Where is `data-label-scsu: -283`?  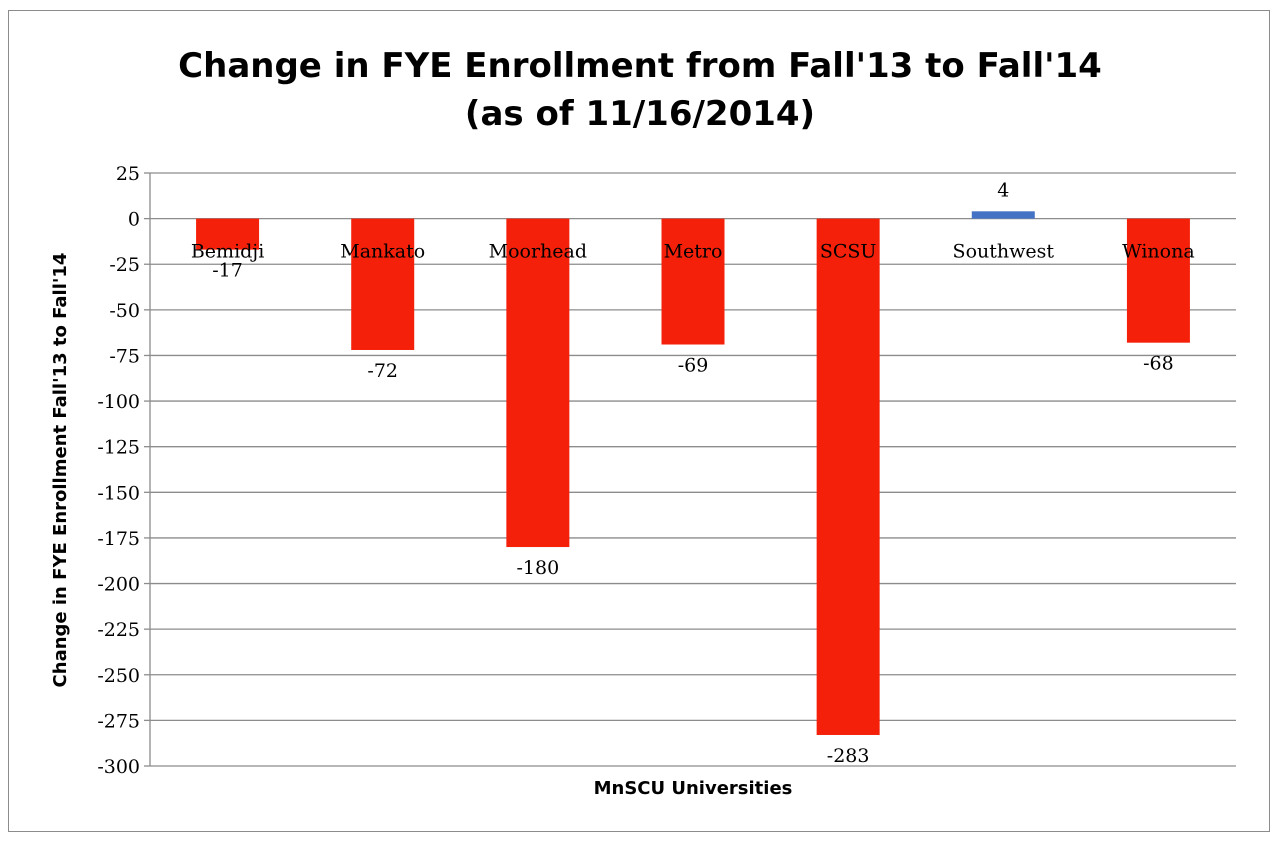 data-label-scsu: -283 is located at coordinates (848, 756).